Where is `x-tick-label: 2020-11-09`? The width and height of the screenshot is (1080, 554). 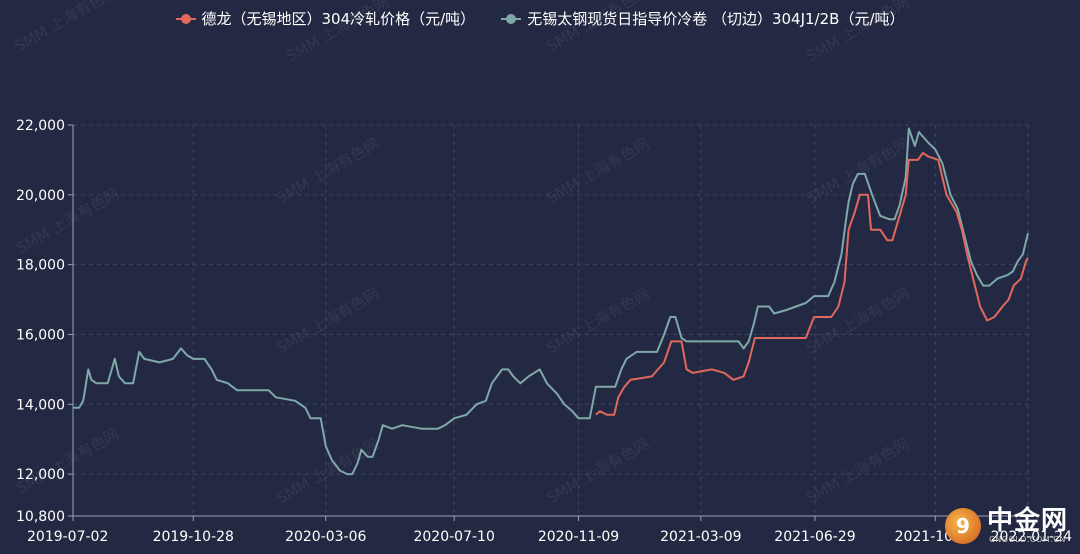 x-tick-label: 2020-11-09 is located at coordinates (578, 537).